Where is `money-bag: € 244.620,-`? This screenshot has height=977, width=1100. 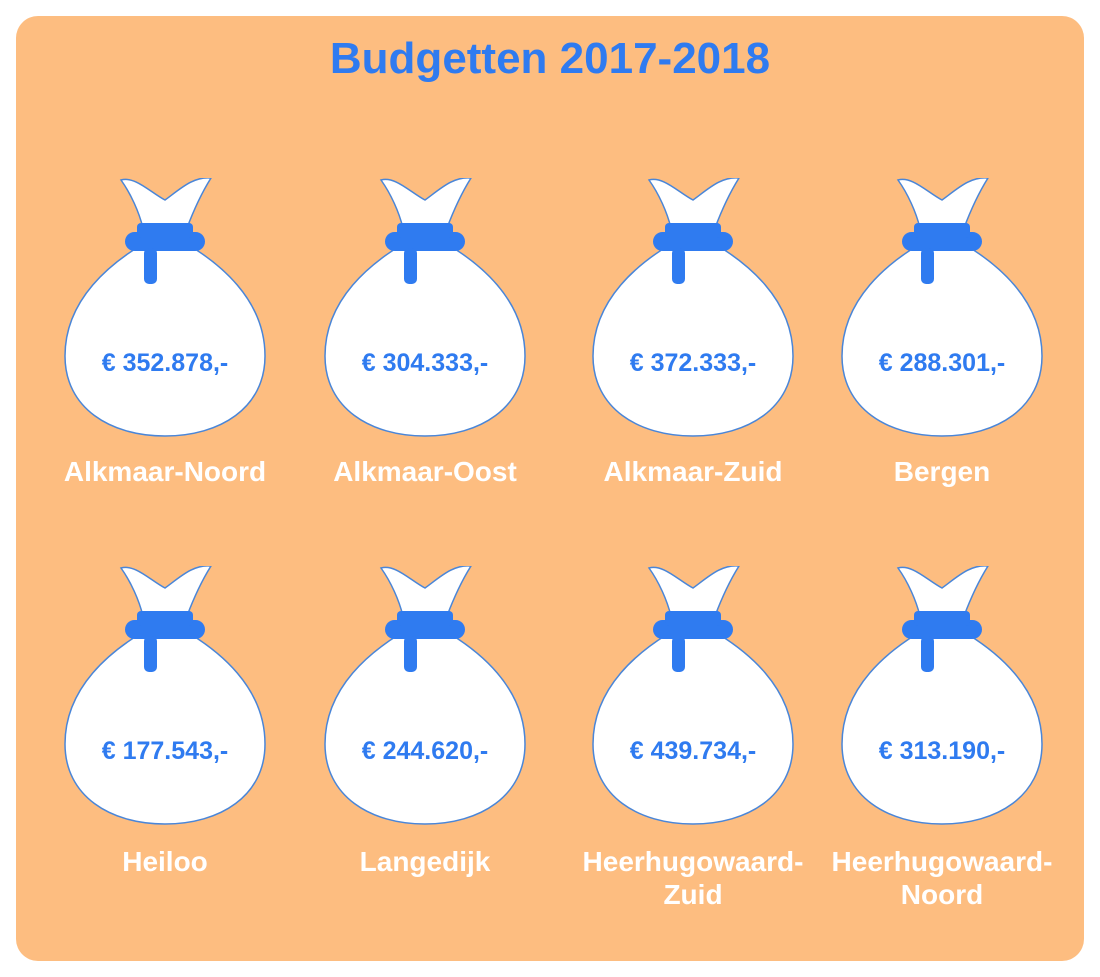 money-bag: € 244.620,- is located at coordinates (425, 703).